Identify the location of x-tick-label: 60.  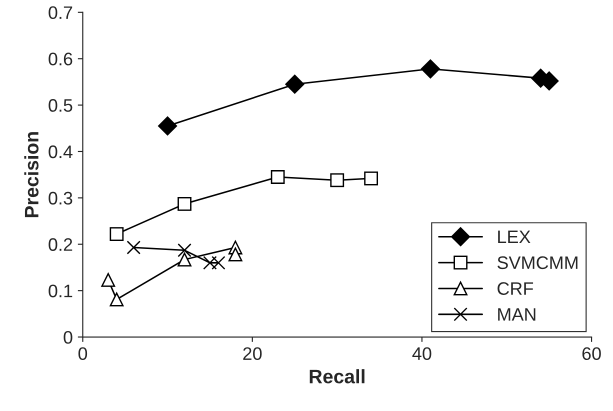
(591, 353).